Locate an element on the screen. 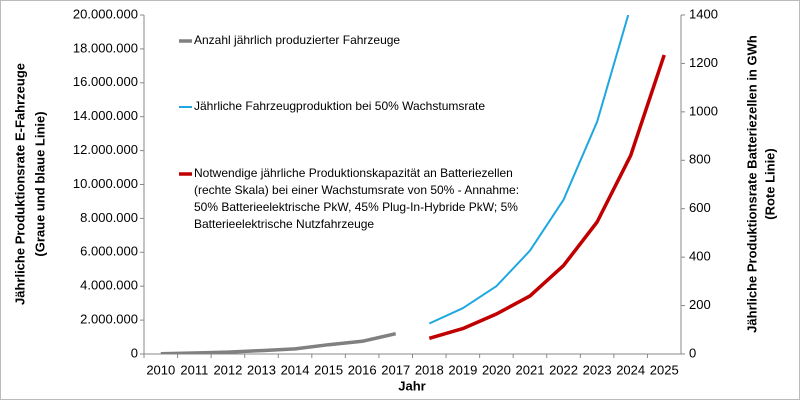 The image size is (800, 400). x-tick-label: 2011 is located at coordinates (194, 369).